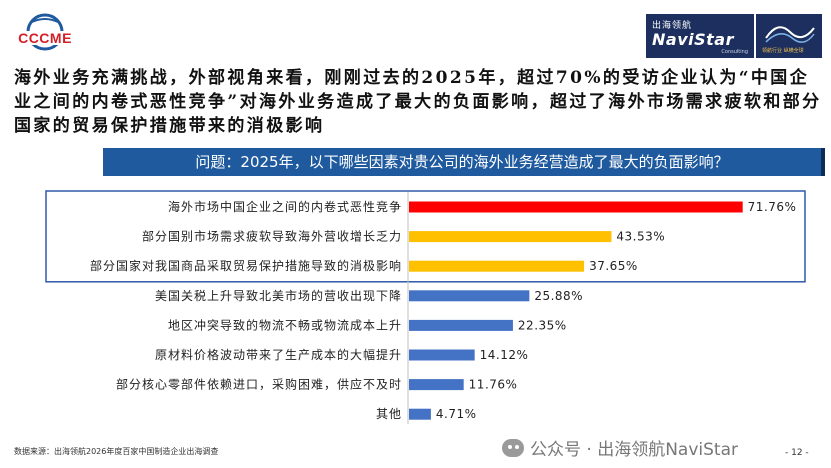 The image size is (831, 468). I want to click on navistar-cn-text: 出海领航, so click(672, 26).